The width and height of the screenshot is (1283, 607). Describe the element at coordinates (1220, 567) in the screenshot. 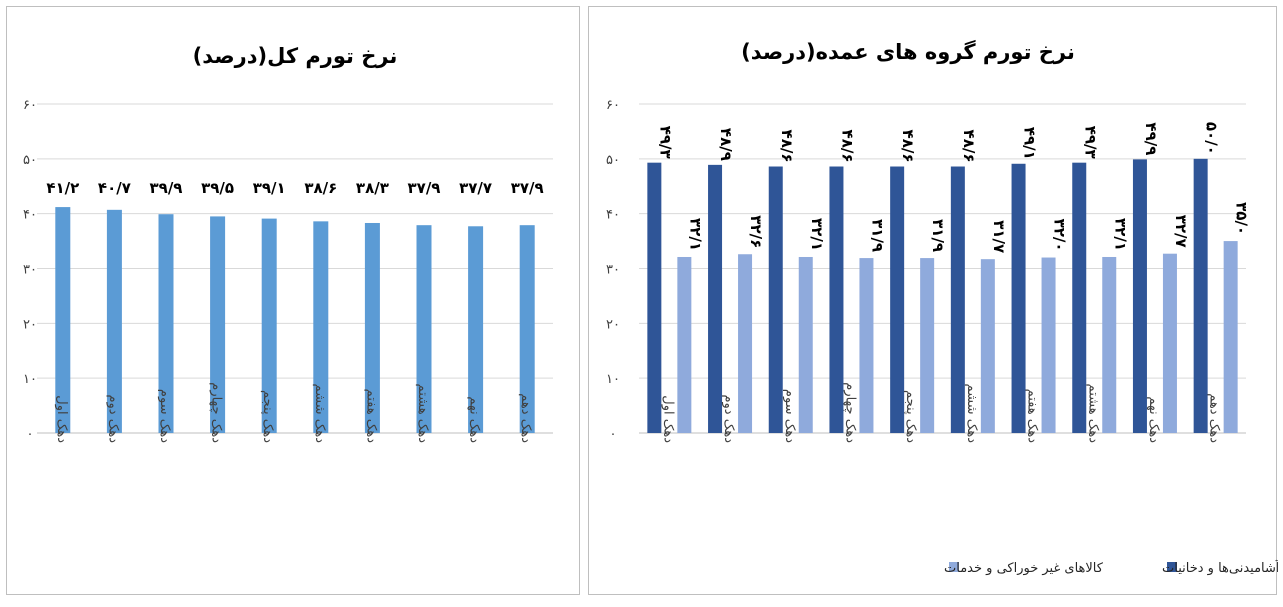

I see `legend-label-food: خوراکی‌ها، آشامیدنی‌ها و دخانیات` at that location.